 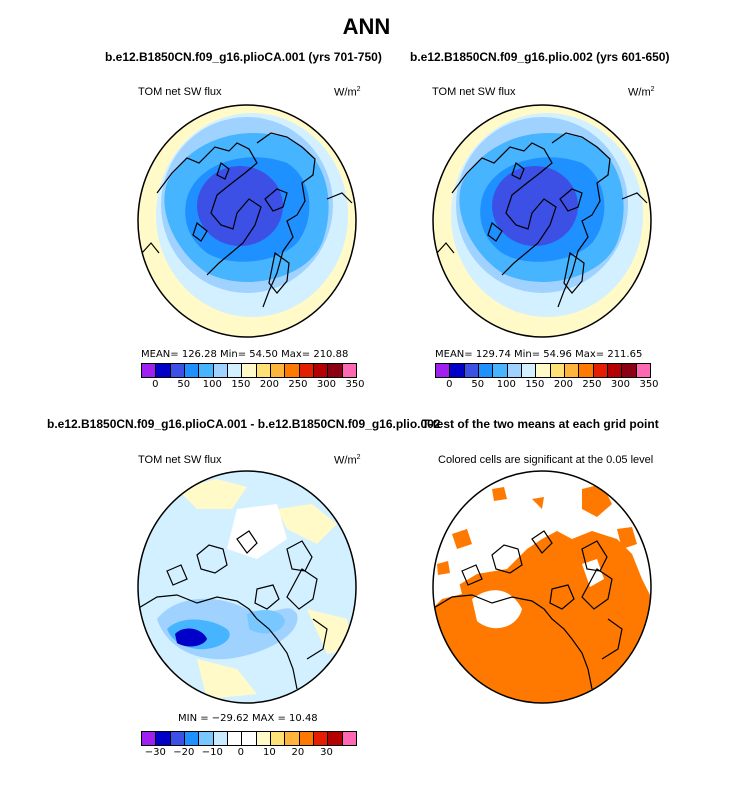 What do you see at coordinates (542, 221) in the screenshot?
I see `panel2-map` at bounding box center [542, 221].